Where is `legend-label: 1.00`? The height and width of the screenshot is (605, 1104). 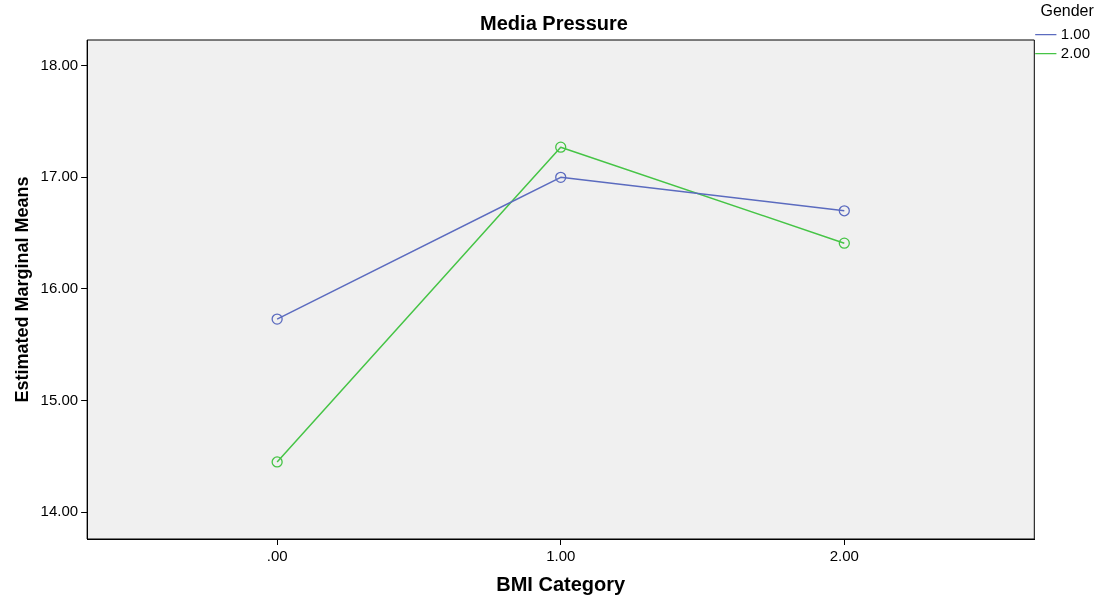
legend-label: 1.00 is located at coordinates (1075, 33).